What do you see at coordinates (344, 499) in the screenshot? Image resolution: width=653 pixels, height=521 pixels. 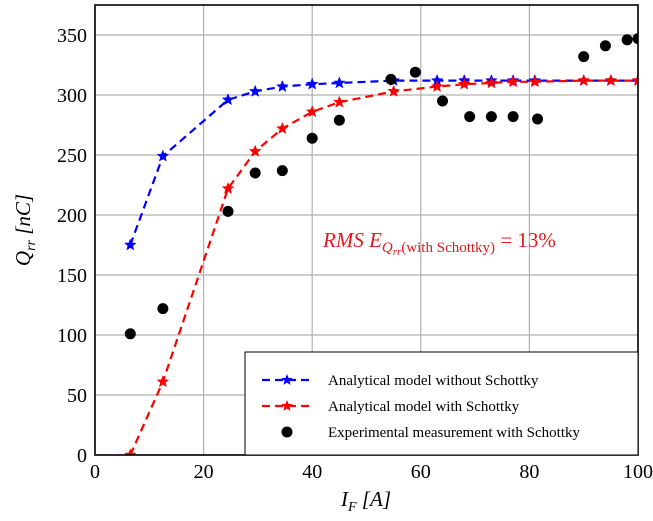 I see `x-label-symbol: I` at bounding box center [344, 499].